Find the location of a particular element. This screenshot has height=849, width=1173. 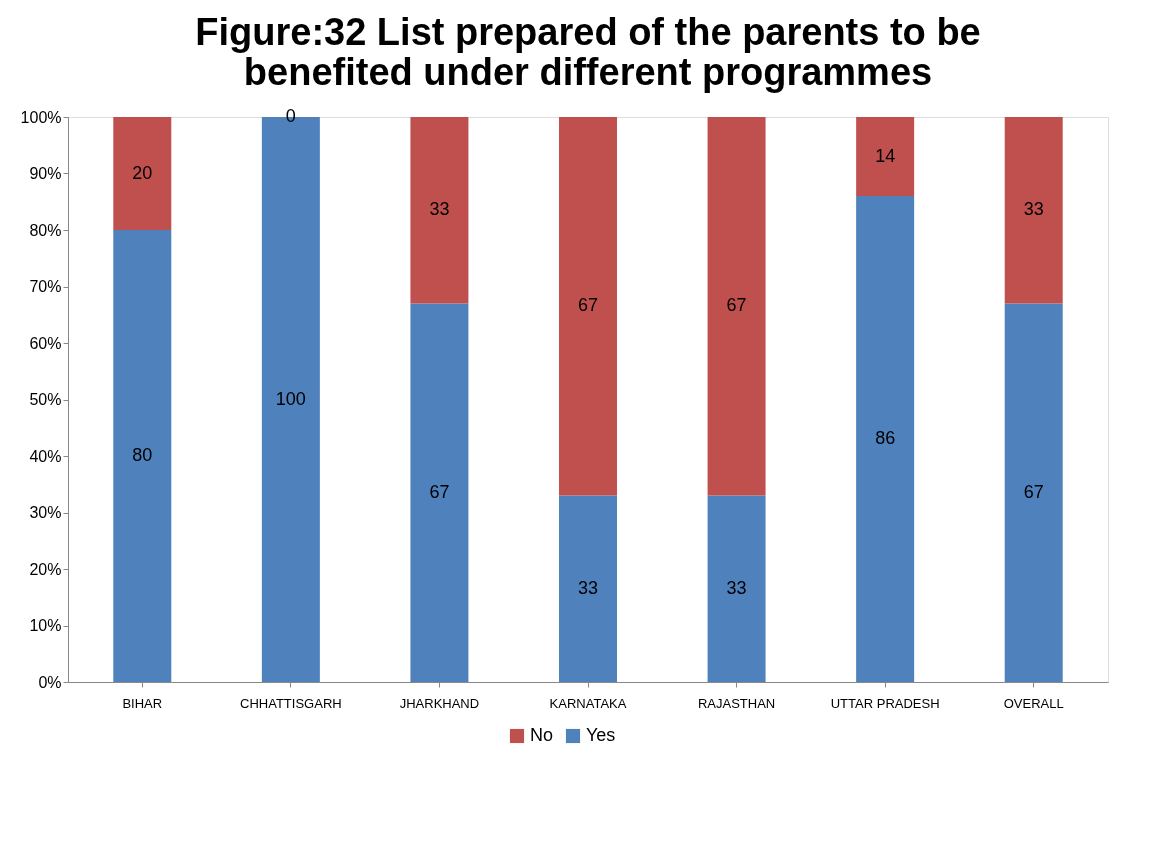

y-tick-label: 100% is located at coordinates (41, 117).